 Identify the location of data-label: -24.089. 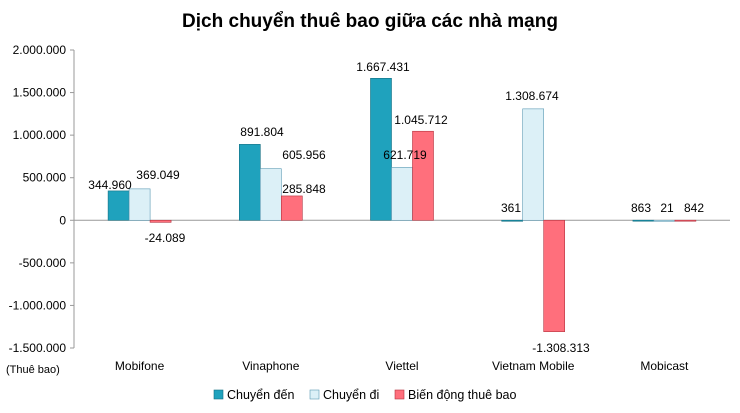
(165, 238).